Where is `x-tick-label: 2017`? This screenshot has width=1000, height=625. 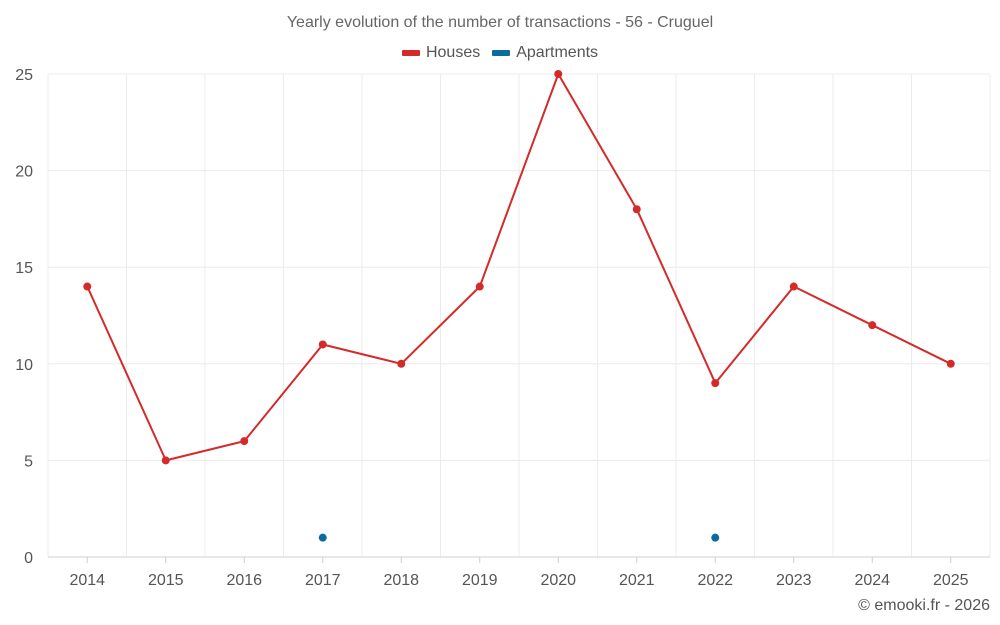
x-tick-label: 2017 is located at coordinates (323, 580).